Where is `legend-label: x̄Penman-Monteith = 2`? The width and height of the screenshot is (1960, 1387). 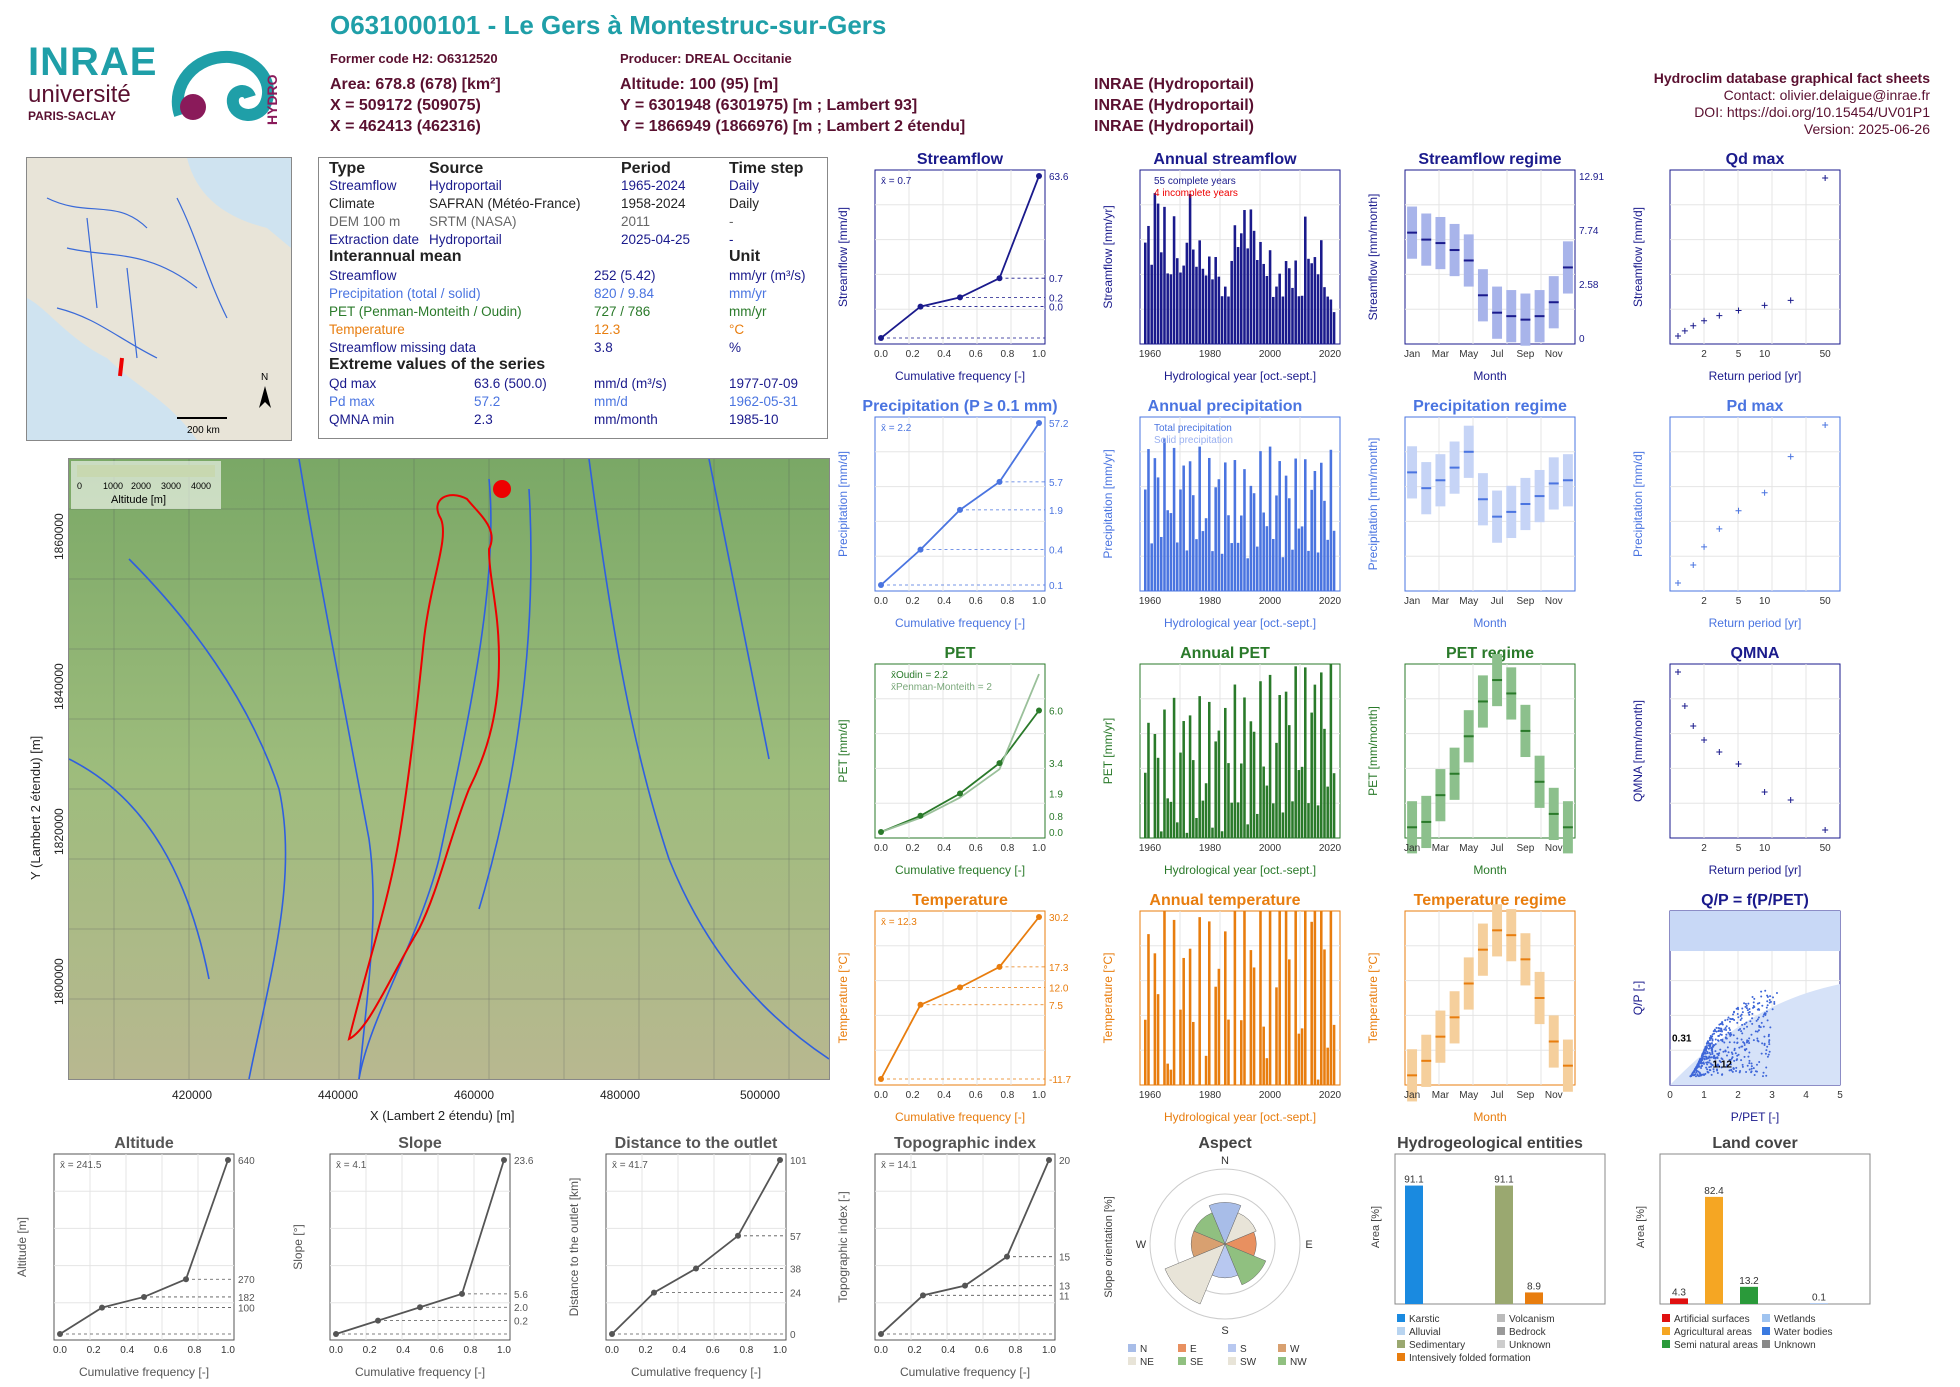 legend-label: x̄Penman-Monteith = 2 is located at coordinates (941, 687).